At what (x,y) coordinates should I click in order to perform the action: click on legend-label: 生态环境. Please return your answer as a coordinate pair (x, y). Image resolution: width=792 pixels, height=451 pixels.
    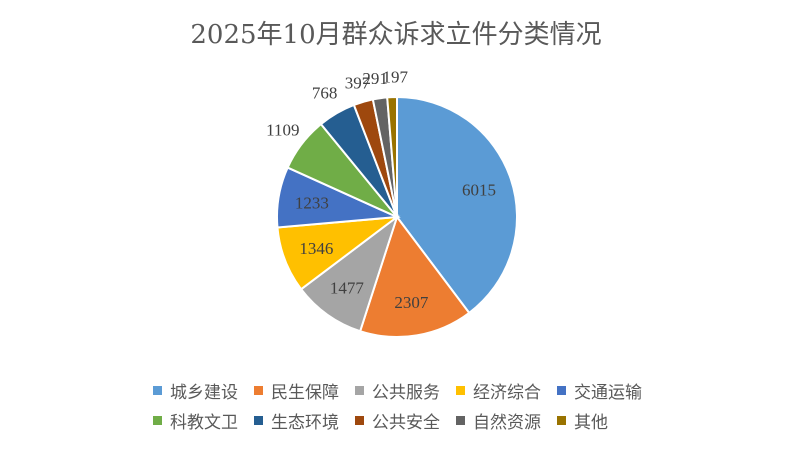
    Looking at the image, I should click on (305, 423).